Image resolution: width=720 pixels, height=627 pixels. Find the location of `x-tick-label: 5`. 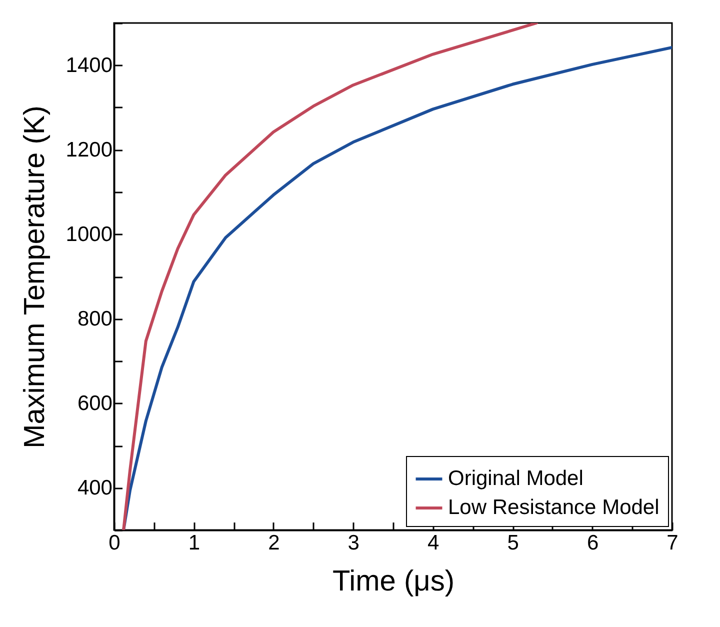

x-tick-label: 5 is located at coordinates (513, 543).